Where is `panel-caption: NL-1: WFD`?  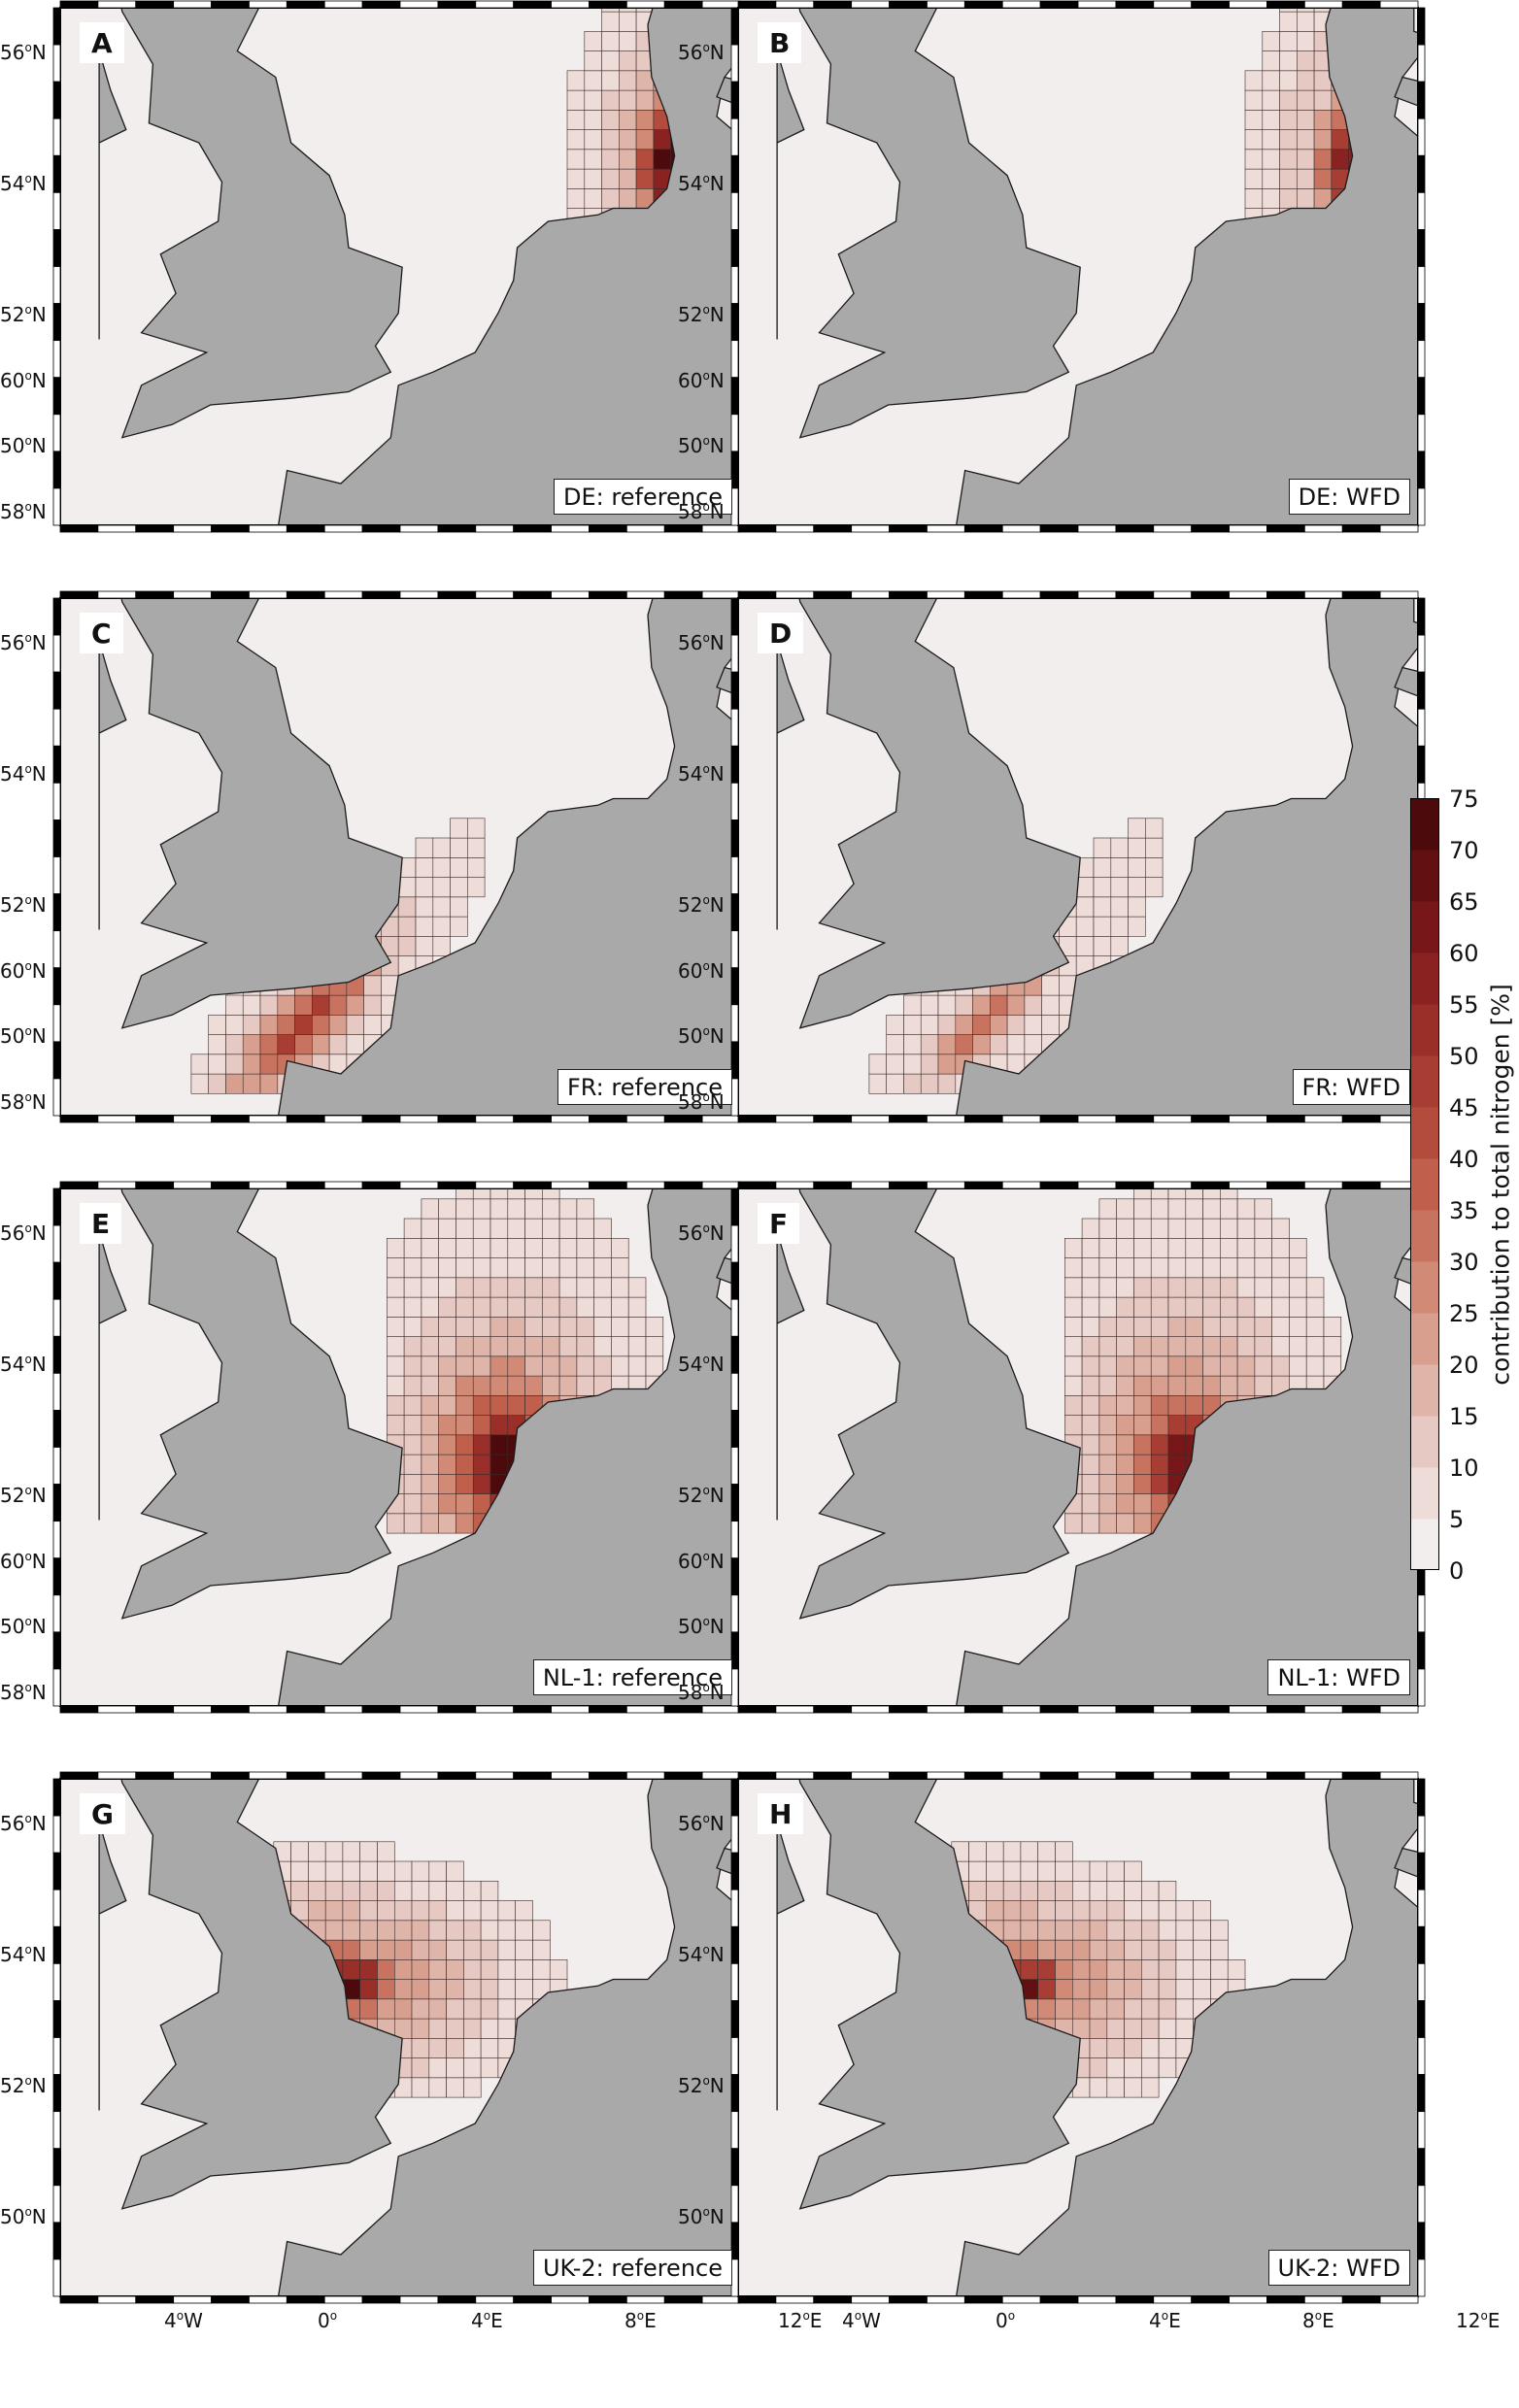 panel-caption: NL-1: WFD is located at coordinates (1338, 1677).